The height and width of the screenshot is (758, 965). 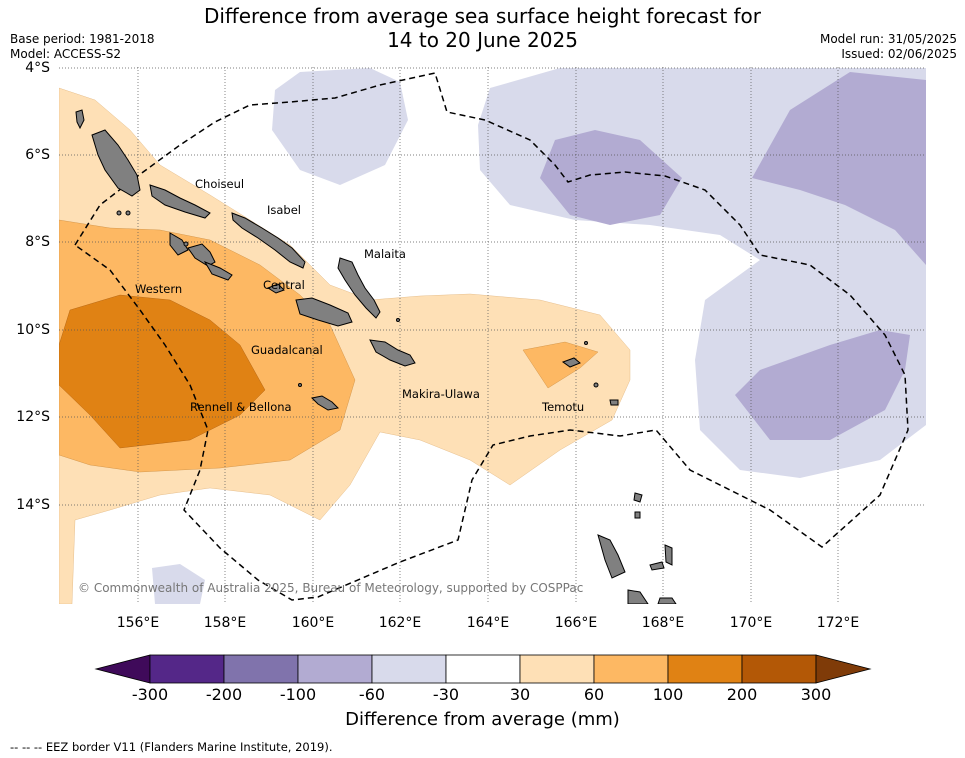 What do you see at coordinates (742, 694) in the screenshot?
I see `colorbar-tick-9: 200` at bounding box center [742, 694].